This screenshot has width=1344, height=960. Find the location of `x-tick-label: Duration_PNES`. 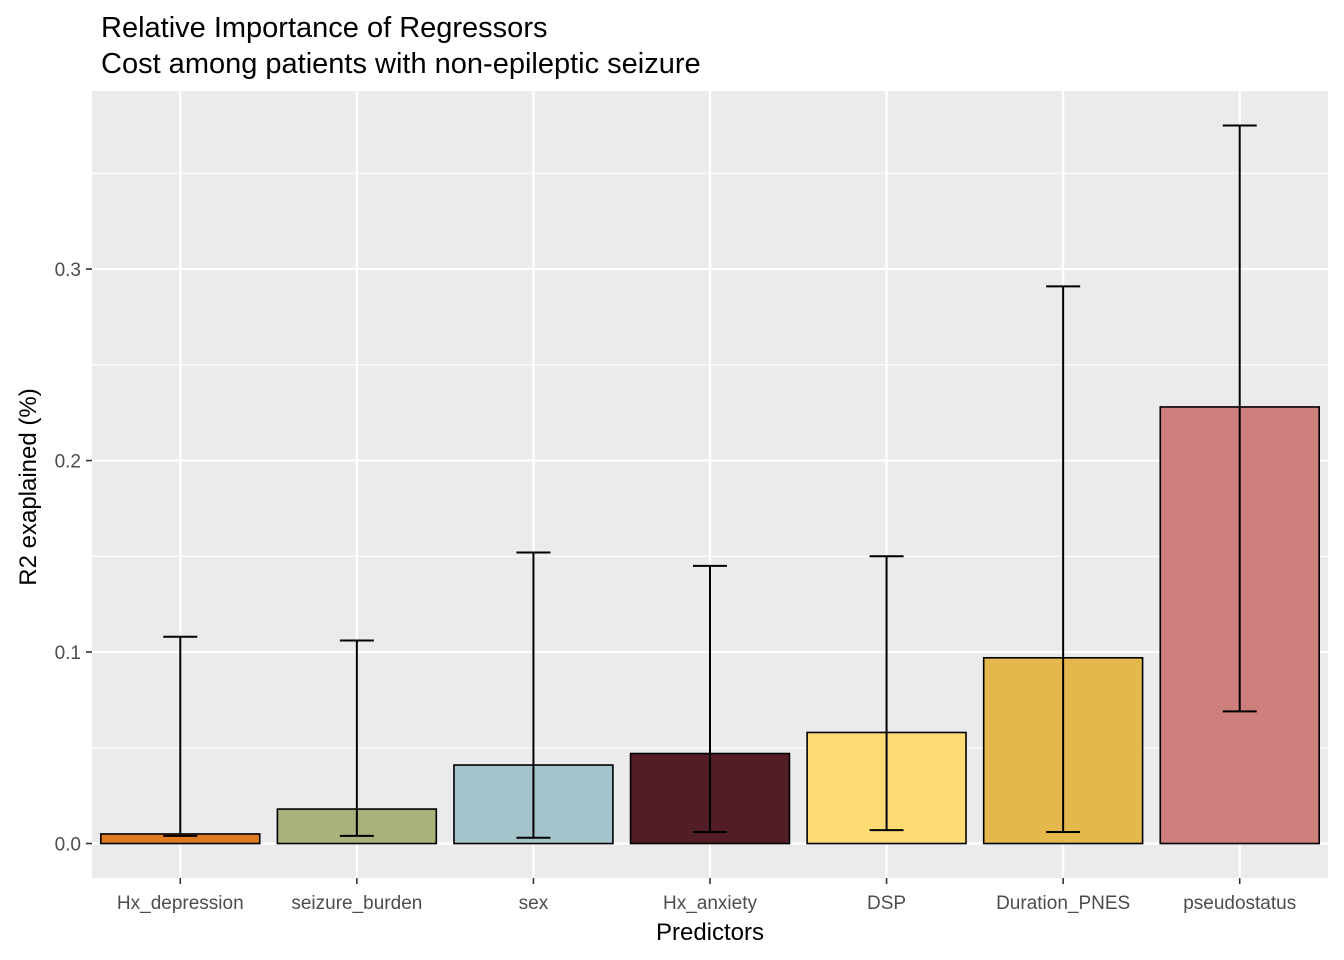

x-tick-label: Duration_PNES is located at coordinates (1063, 903).